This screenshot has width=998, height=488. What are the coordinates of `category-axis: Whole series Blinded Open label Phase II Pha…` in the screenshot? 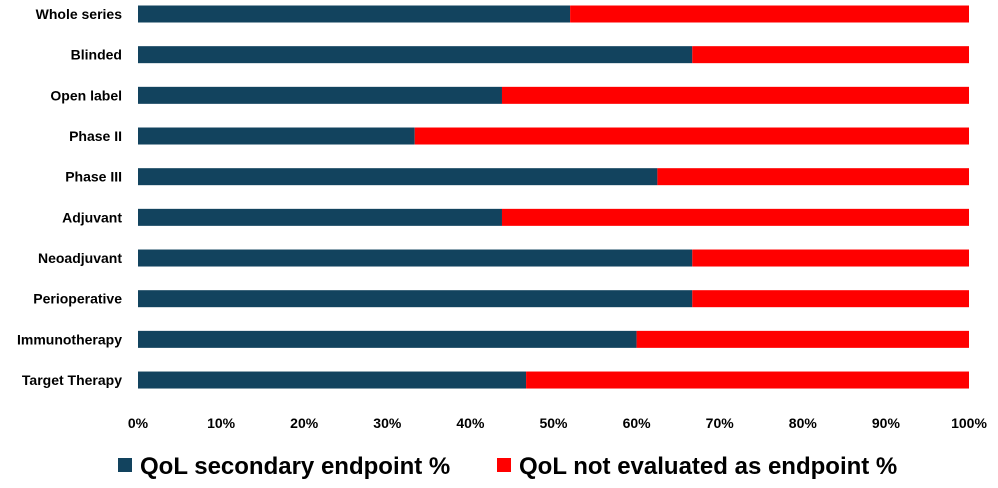 It's located at (69, 197).